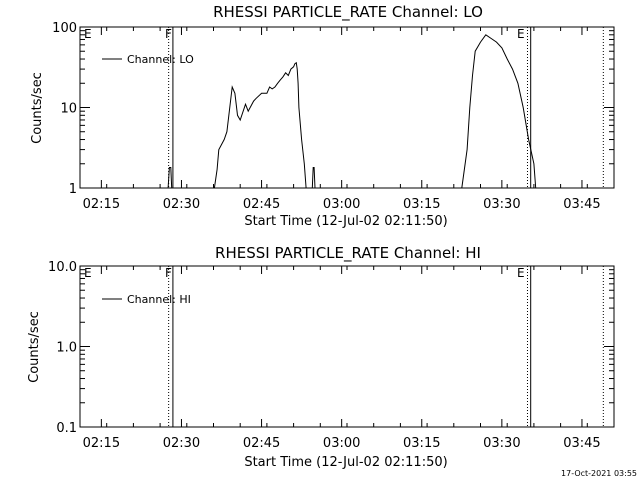 The width and height of the screenshot is (640, 480). I want to click on y-tick-labels: 0.1 1.0 10.0, so click(62, 348).